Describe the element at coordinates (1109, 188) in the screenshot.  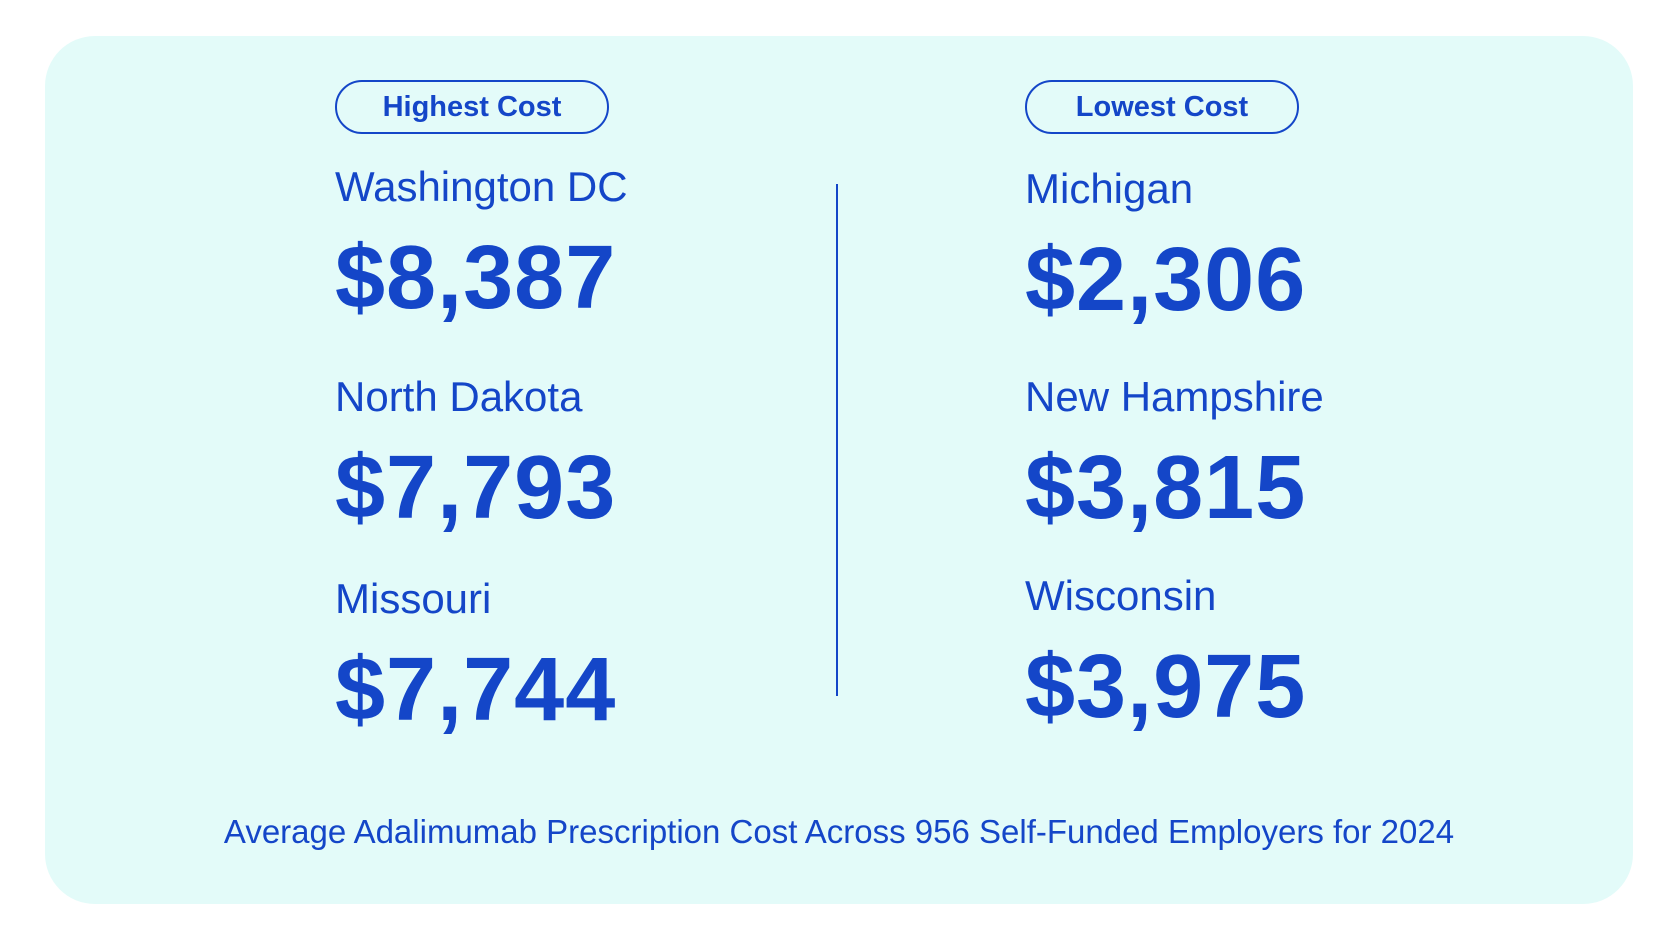
I see `state-name: Michigan` at that location.